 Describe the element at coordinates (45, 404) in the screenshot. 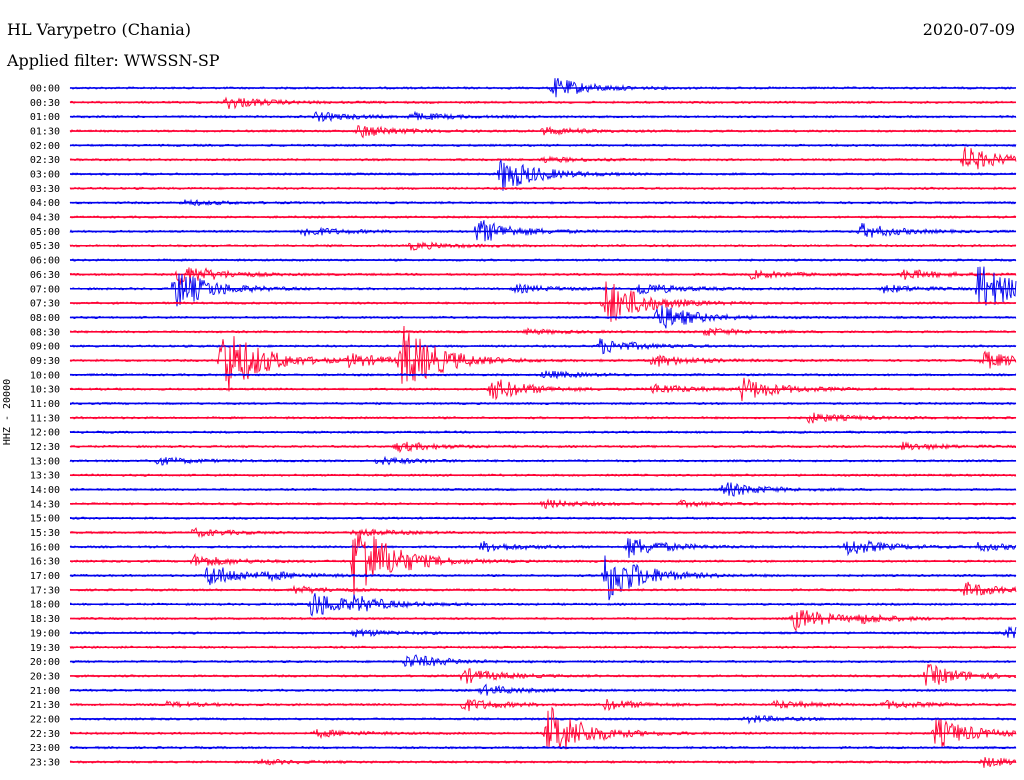

I see `time-label: 11:00` at that location.